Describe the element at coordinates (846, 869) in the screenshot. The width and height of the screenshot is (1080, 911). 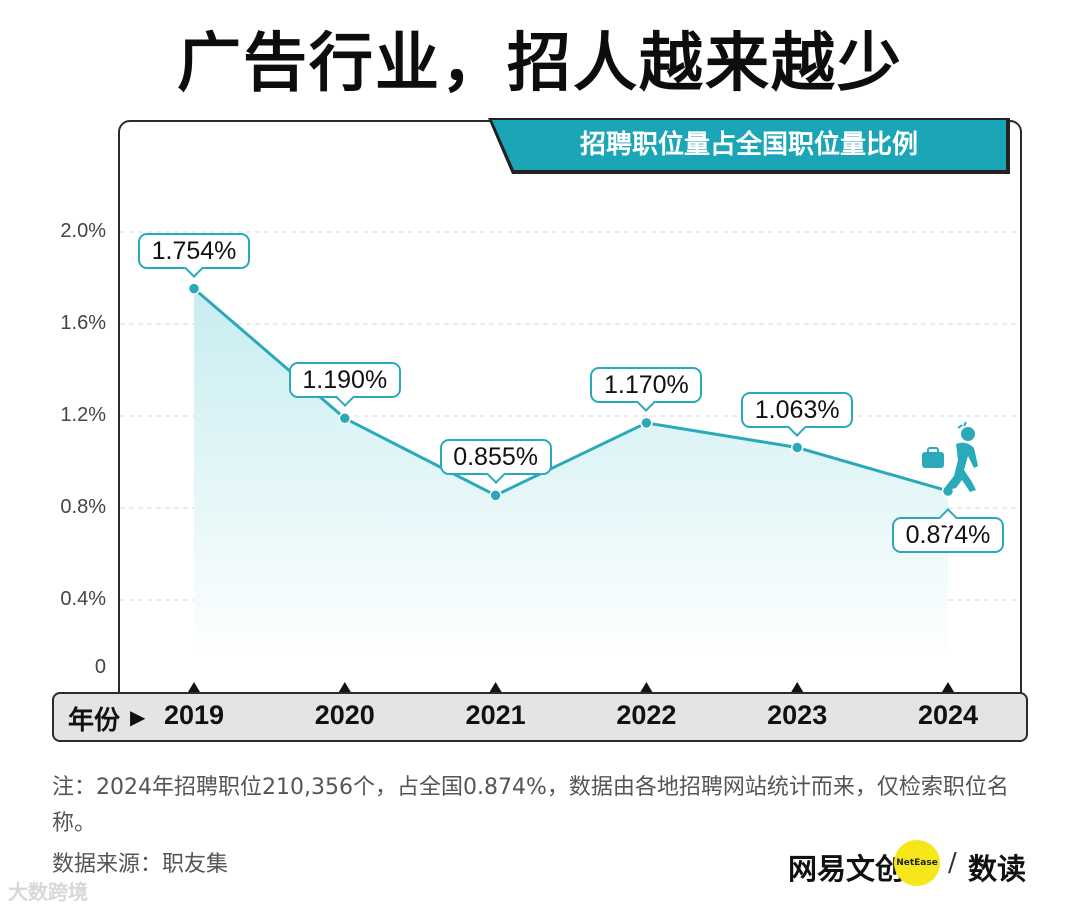
I see `brand-name: 网易文创` at that location.